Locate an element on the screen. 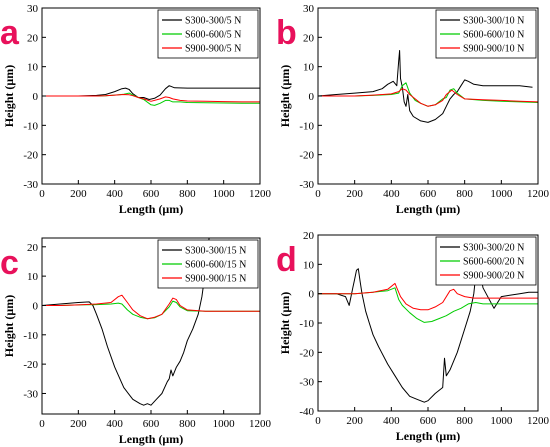 Image resolution: width=550 pixels, height=447 pixels. legend-entry-3: S900-900/10 N is located at coordinates (493, 49).